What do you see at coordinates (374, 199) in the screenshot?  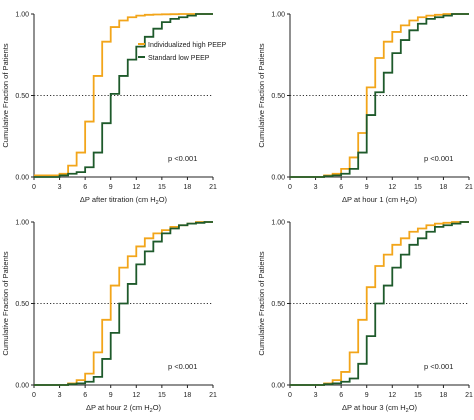 I see `x-axis-label-main: ΔP at hour 1 (cm H` at bounding box center [374, 199].